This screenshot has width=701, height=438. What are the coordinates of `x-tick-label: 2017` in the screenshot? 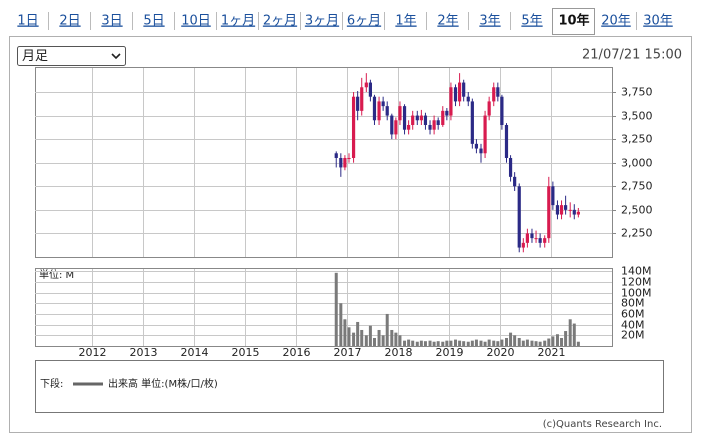 It's located at (348, 352).